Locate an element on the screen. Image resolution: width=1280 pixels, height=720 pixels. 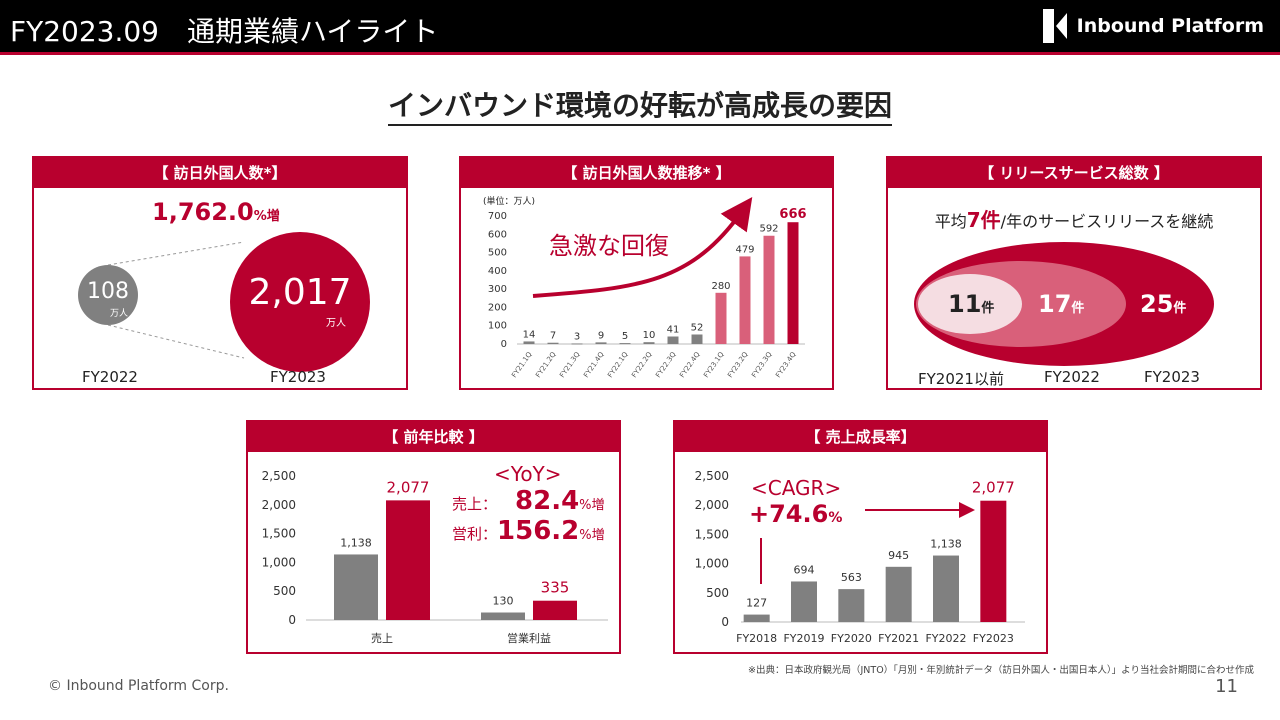
trend-arrow is located at coordinates (642, 247).